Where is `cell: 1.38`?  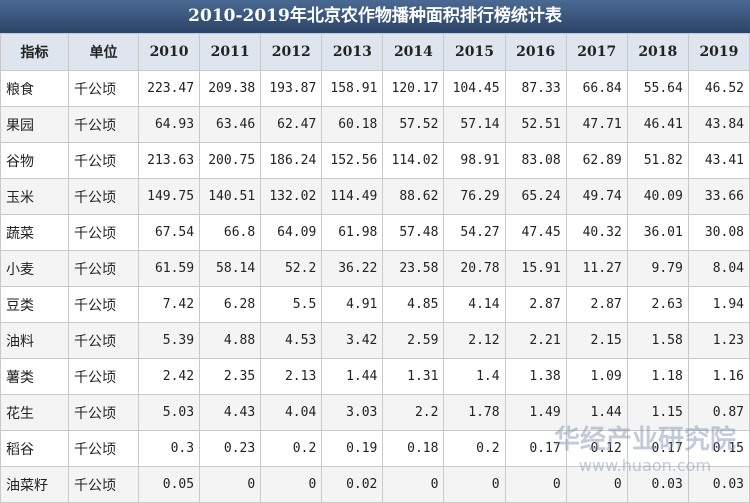 cell: 1.38 is located at coordinates (535, 376).